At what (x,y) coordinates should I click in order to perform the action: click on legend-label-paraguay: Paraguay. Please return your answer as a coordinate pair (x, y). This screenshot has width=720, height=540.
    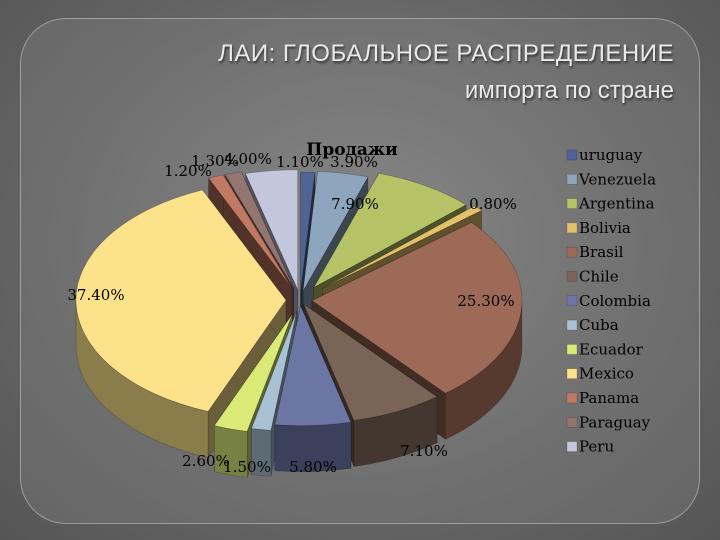
    Looking at the image, I should click on (615, 422).